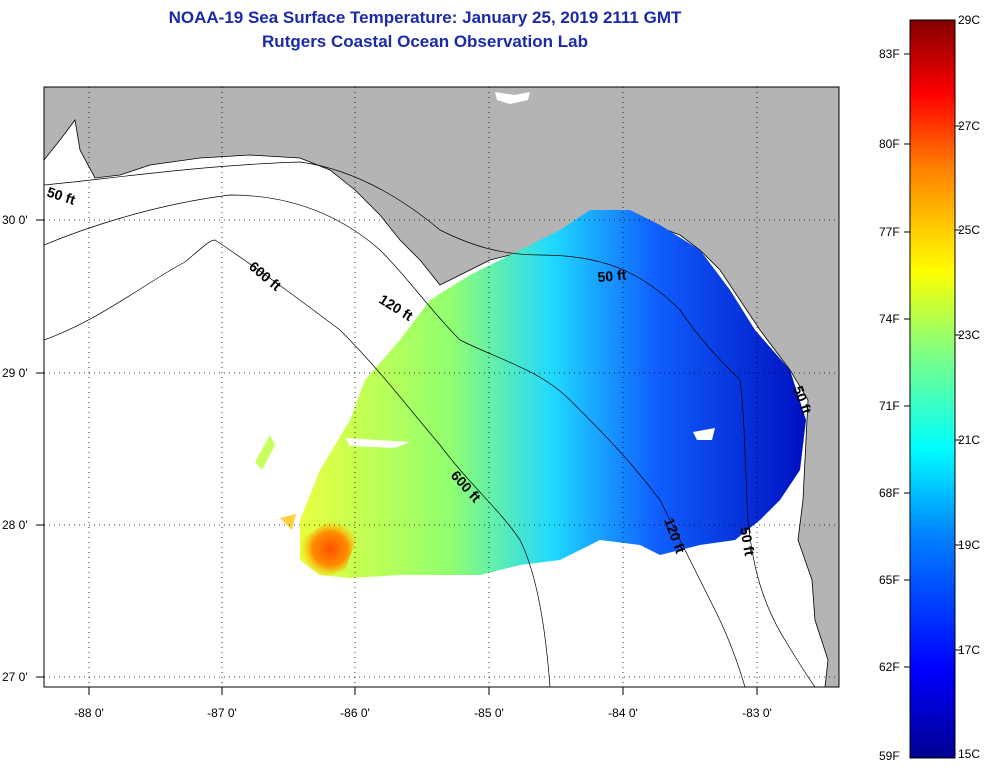  What do you see at coordinates (889, 144) in the screenshot?
I see `colorbar-f-label: 80F` at bounding box center [889, 144].